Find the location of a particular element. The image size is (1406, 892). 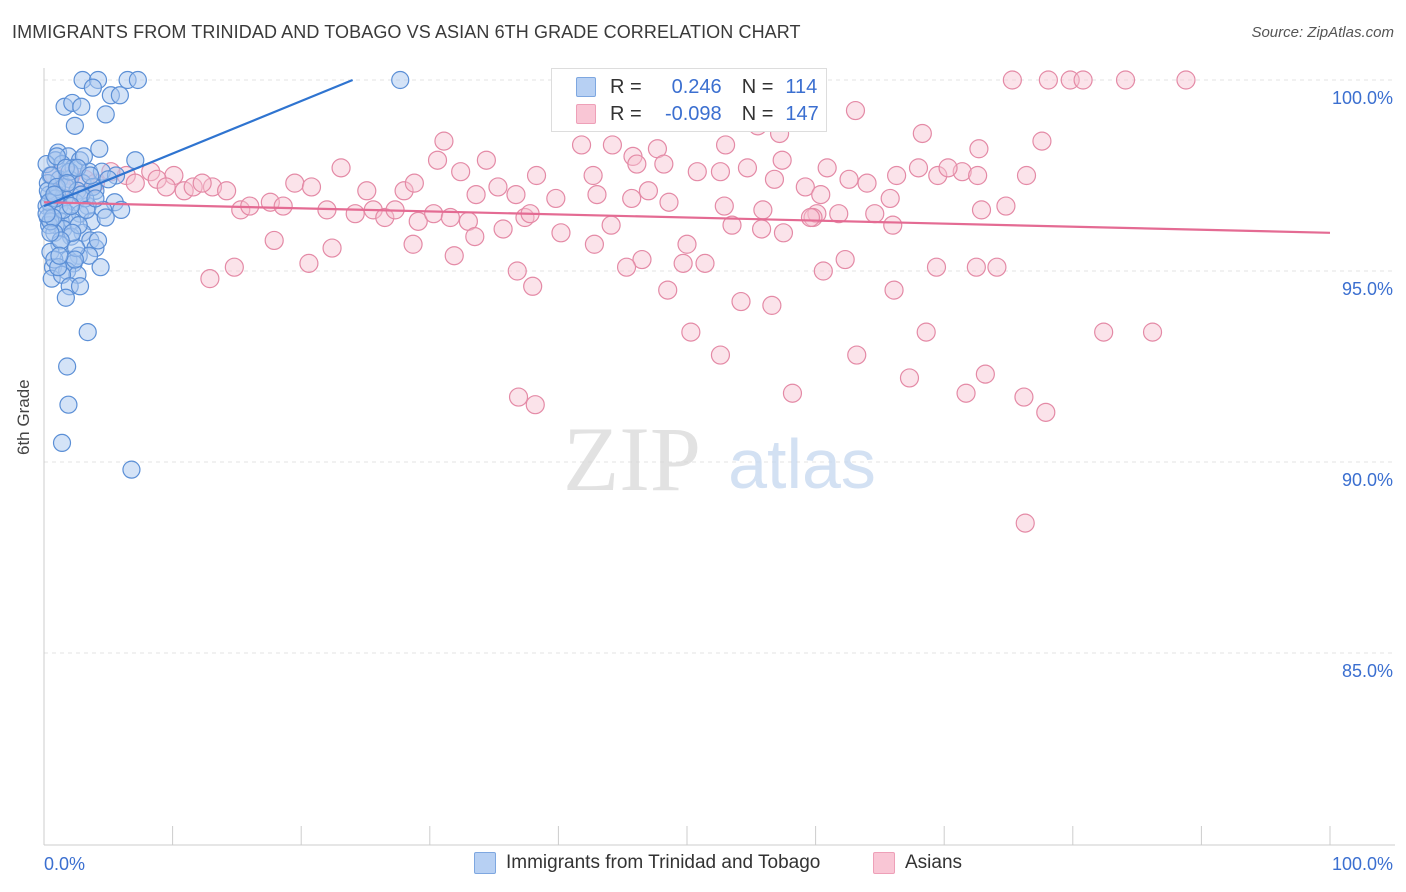

pink-swatch is located at coordinates (586, 114).